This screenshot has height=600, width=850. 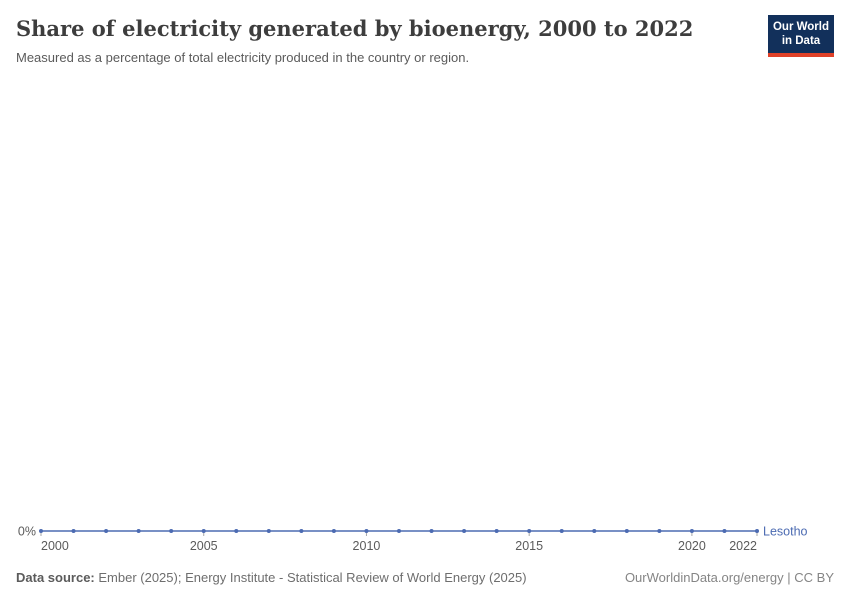 I want to click on attribution: OurWorldinData.org/energy | CC BY, so click(x=729, y=577).